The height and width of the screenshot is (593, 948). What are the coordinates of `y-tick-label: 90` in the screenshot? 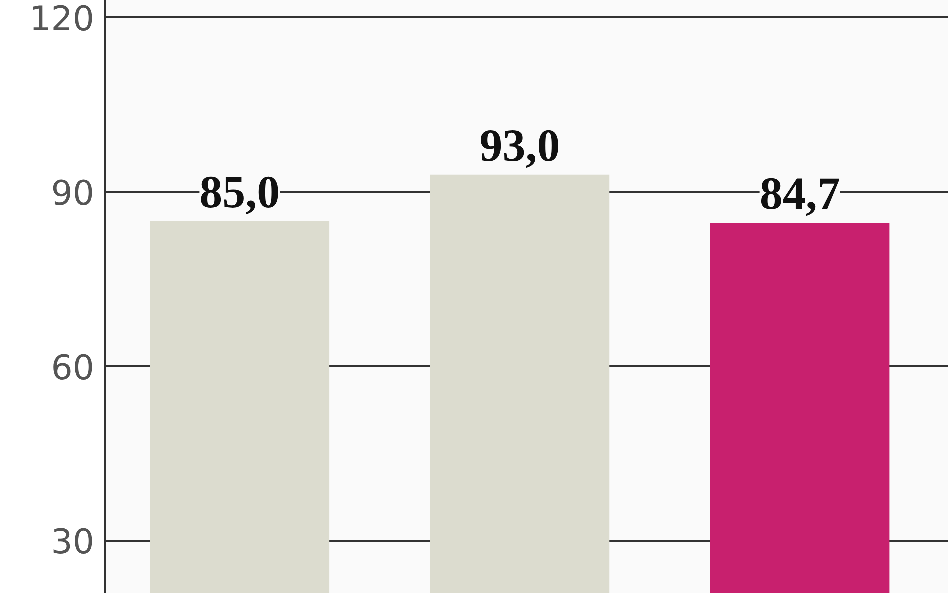 It's located at (72, 194).